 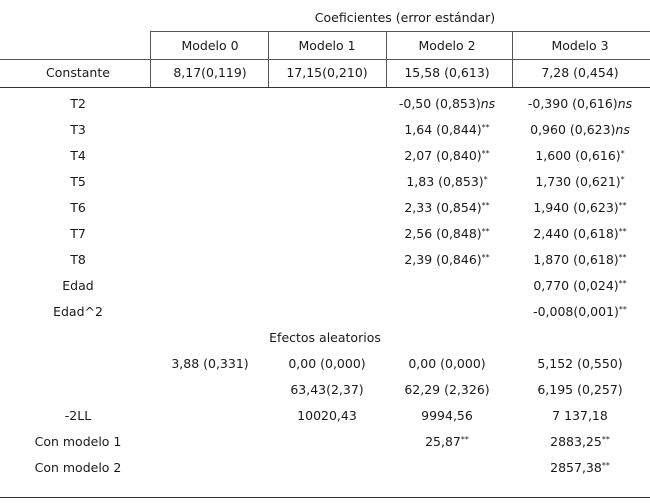 I want to click on cell-m3: 1,870 (0,618)**, so click(x=580, y=259).